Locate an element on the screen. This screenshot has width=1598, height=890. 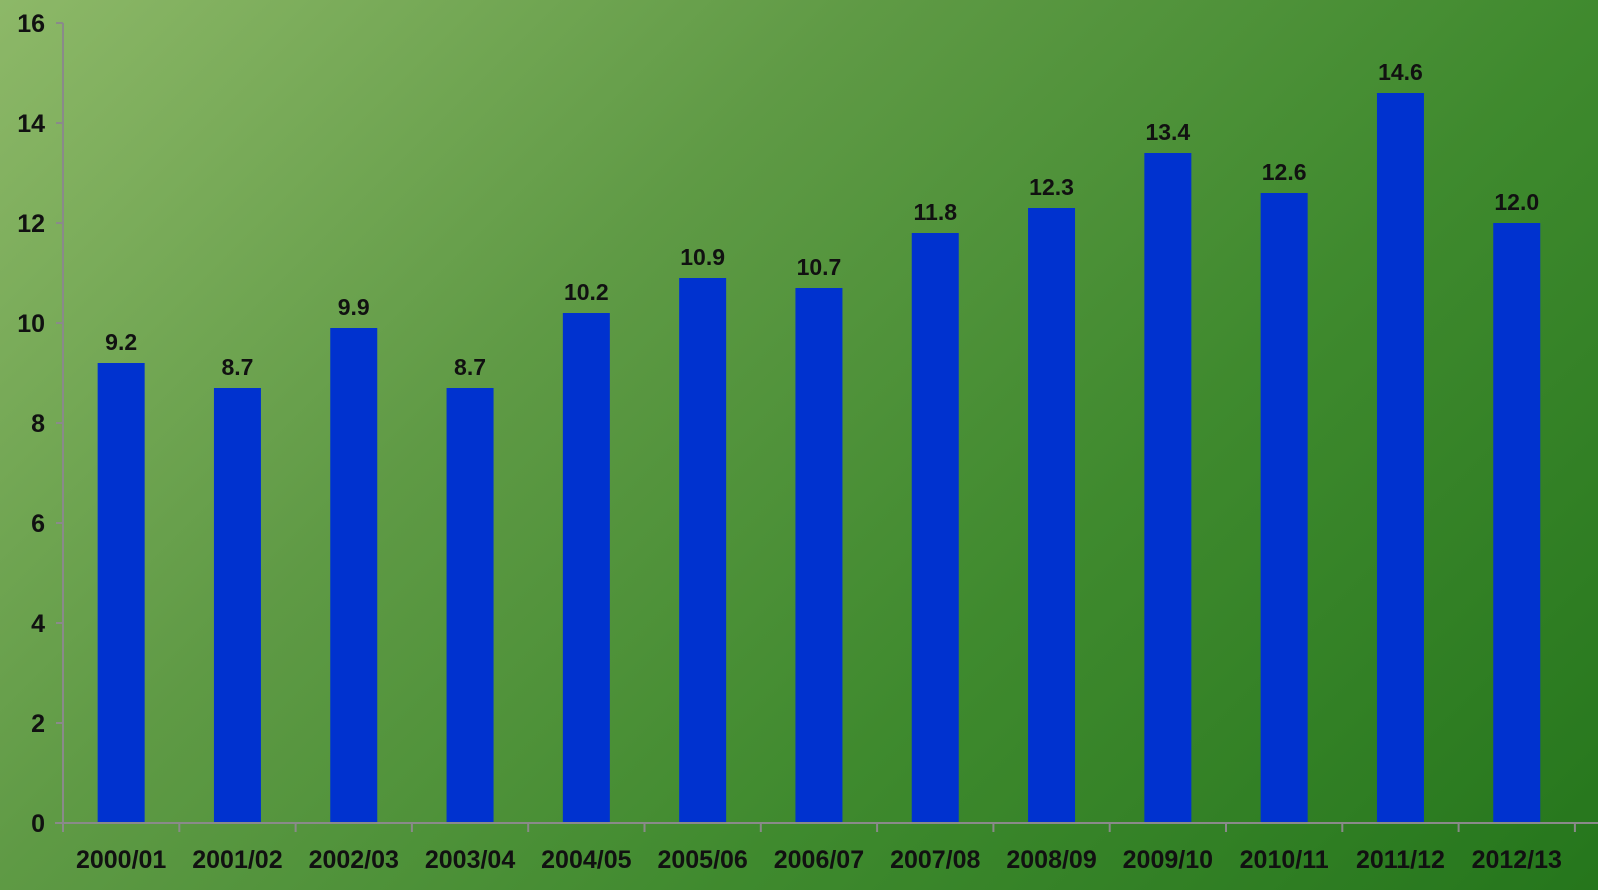
bar-value-label: 9.2 is located at coordinates (121, 342).